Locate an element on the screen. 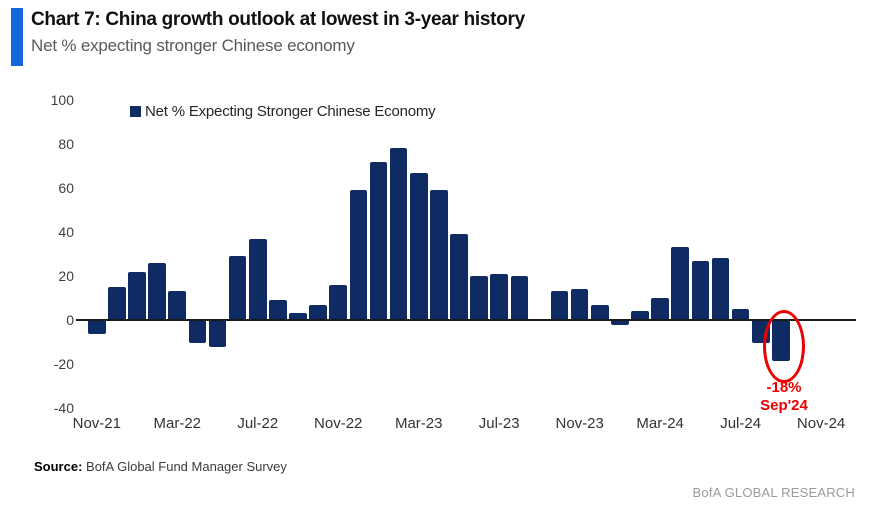 Image resolution: width=872 pixels, height=510 pixels. y-tick-label: -20 is located at coordinates (63, 364).